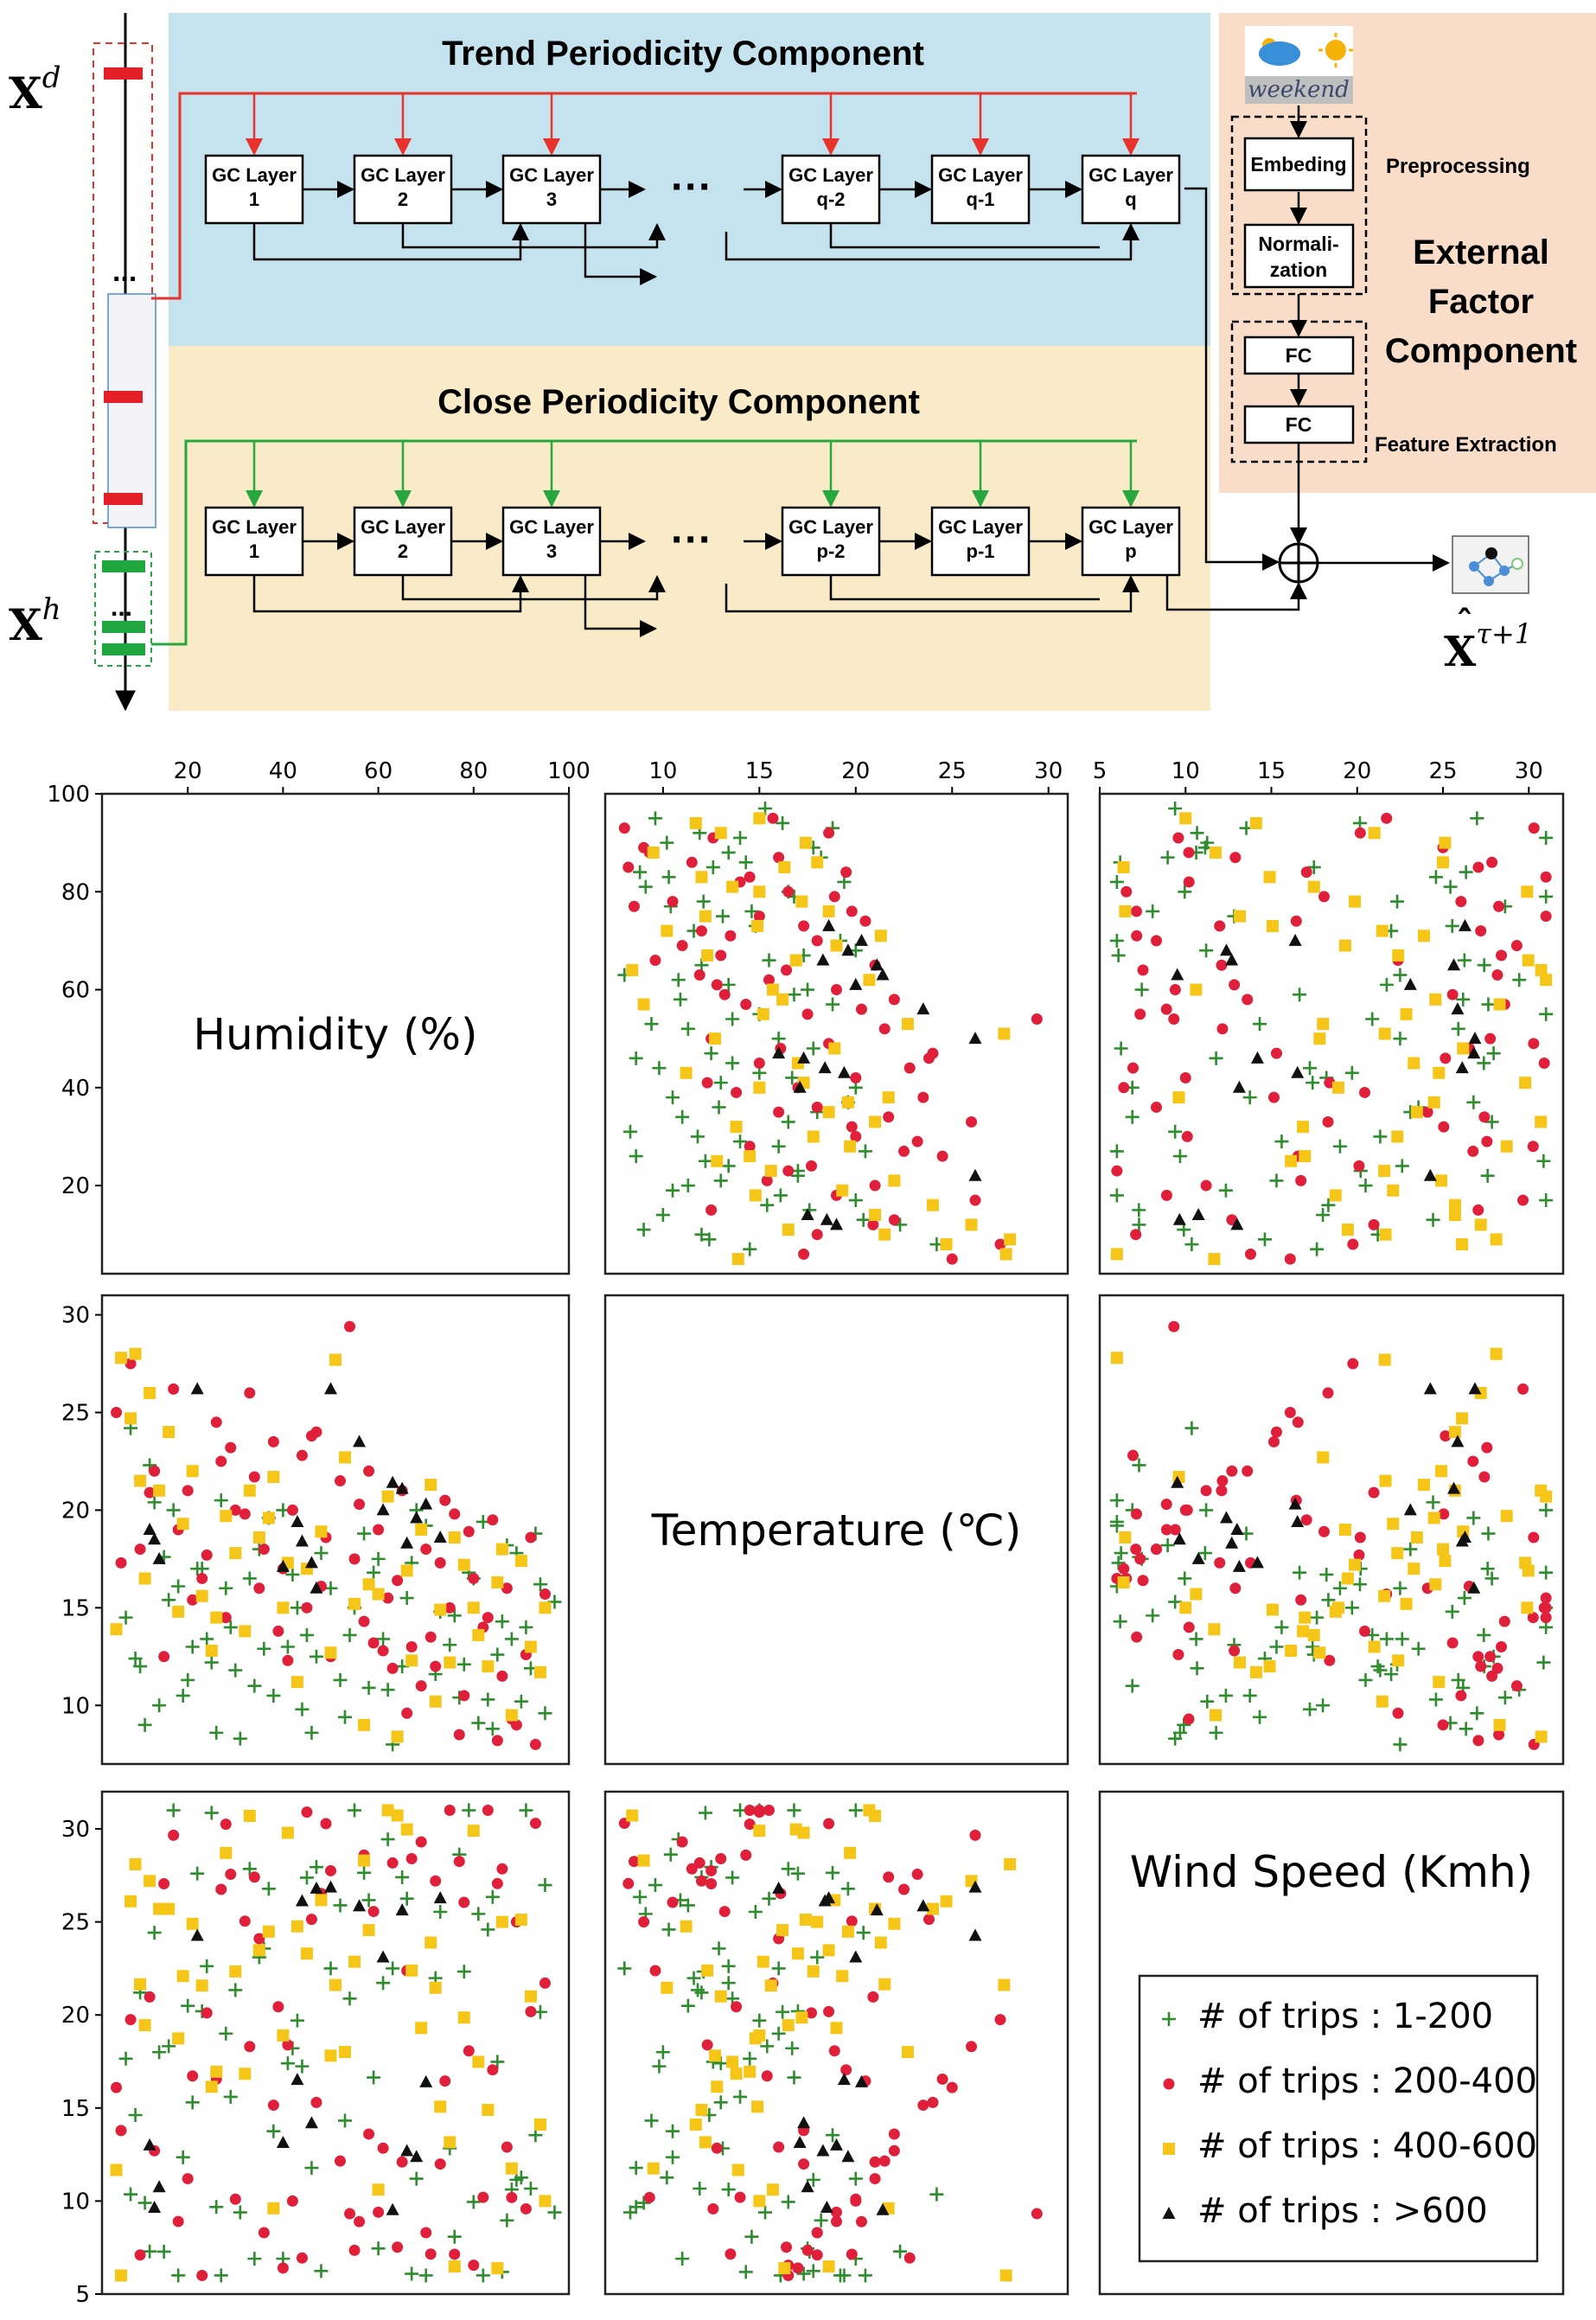 This screenshot has width=1596, height=2320. Describe the element at coordinates (1232, 379) in the screenshot. I see `trend-output-line` at that location.